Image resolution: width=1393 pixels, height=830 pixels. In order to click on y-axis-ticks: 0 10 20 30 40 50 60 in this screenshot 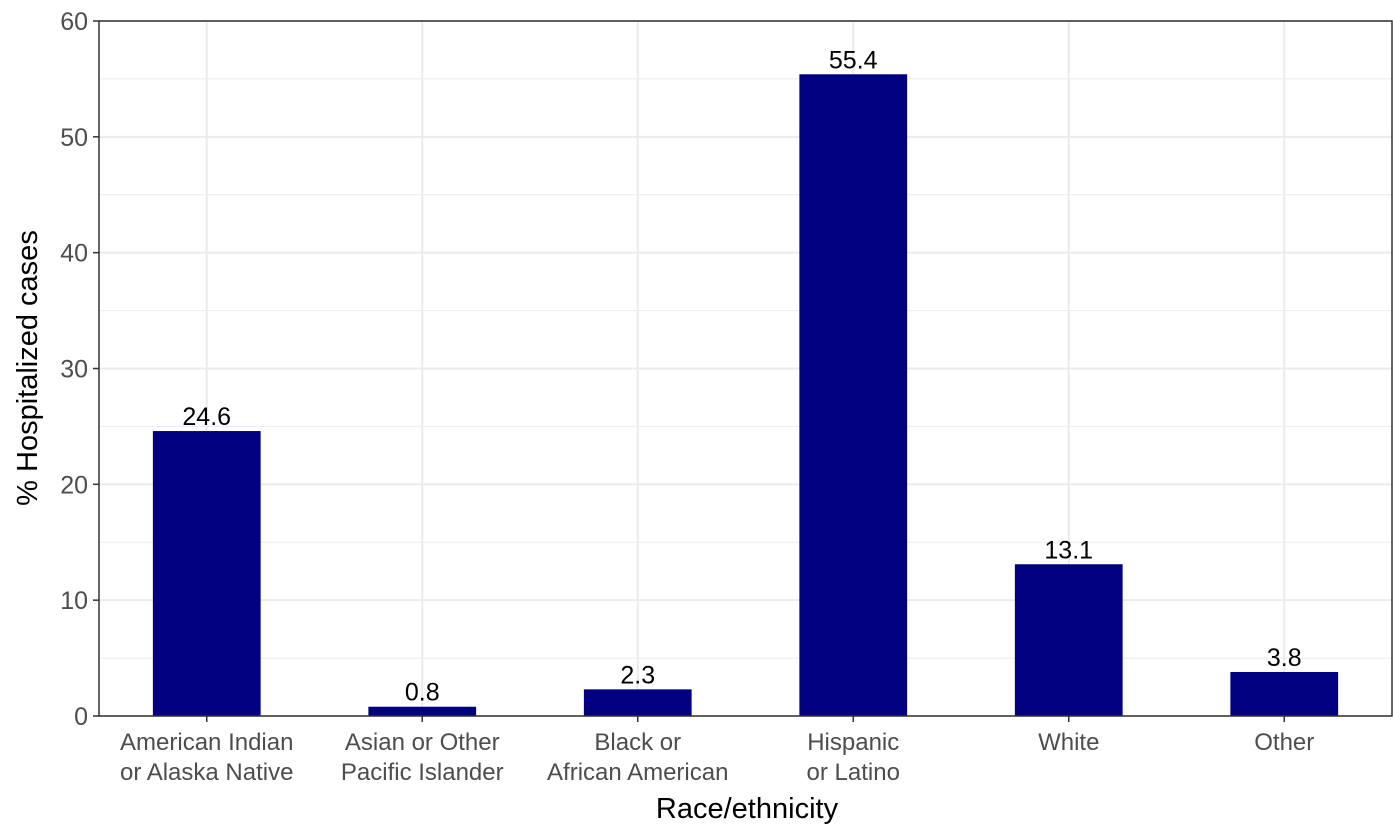, I will do `click(79, 369)`.